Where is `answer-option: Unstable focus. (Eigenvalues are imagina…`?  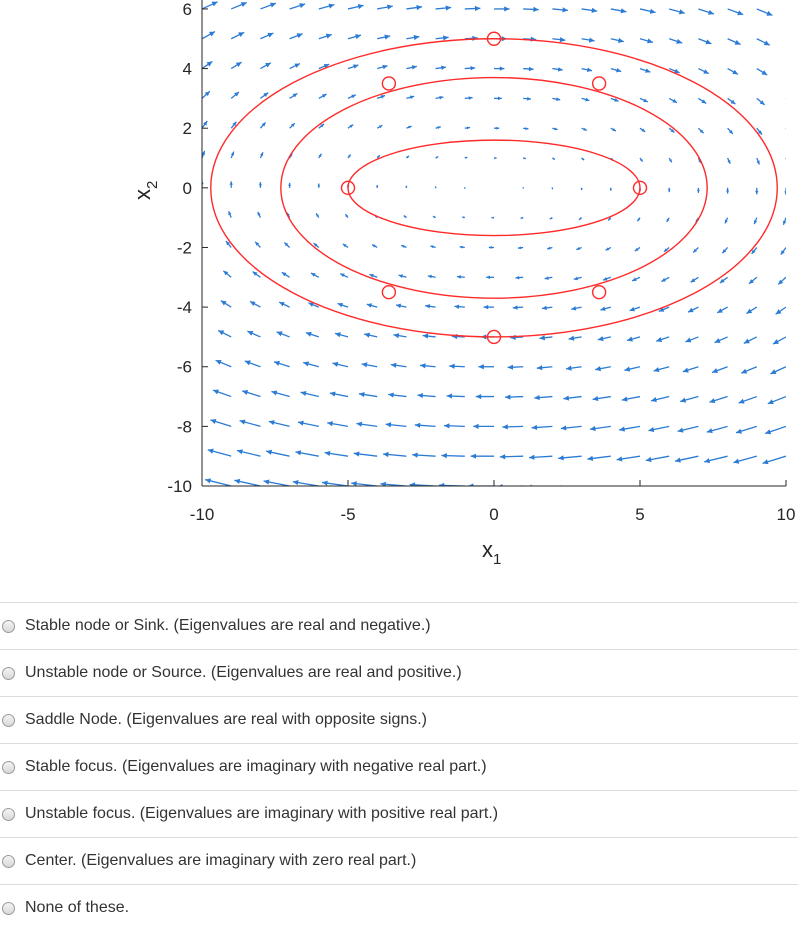
answer-option: Unstable focus. (Eigenvalues are imagina… is located at coordinates (399, 813).